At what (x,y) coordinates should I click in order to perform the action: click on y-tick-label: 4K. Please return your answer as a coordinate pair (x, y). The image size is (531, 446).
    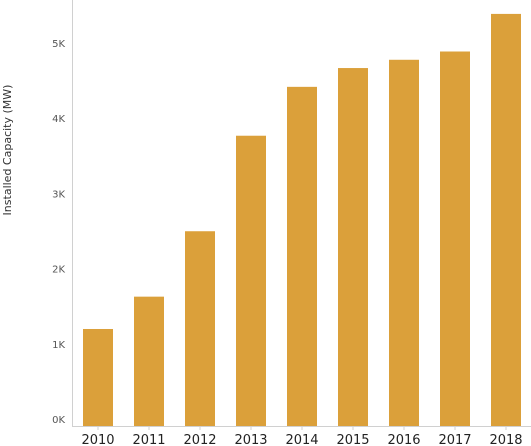
    Looking at the image, I should click on (58, 119).